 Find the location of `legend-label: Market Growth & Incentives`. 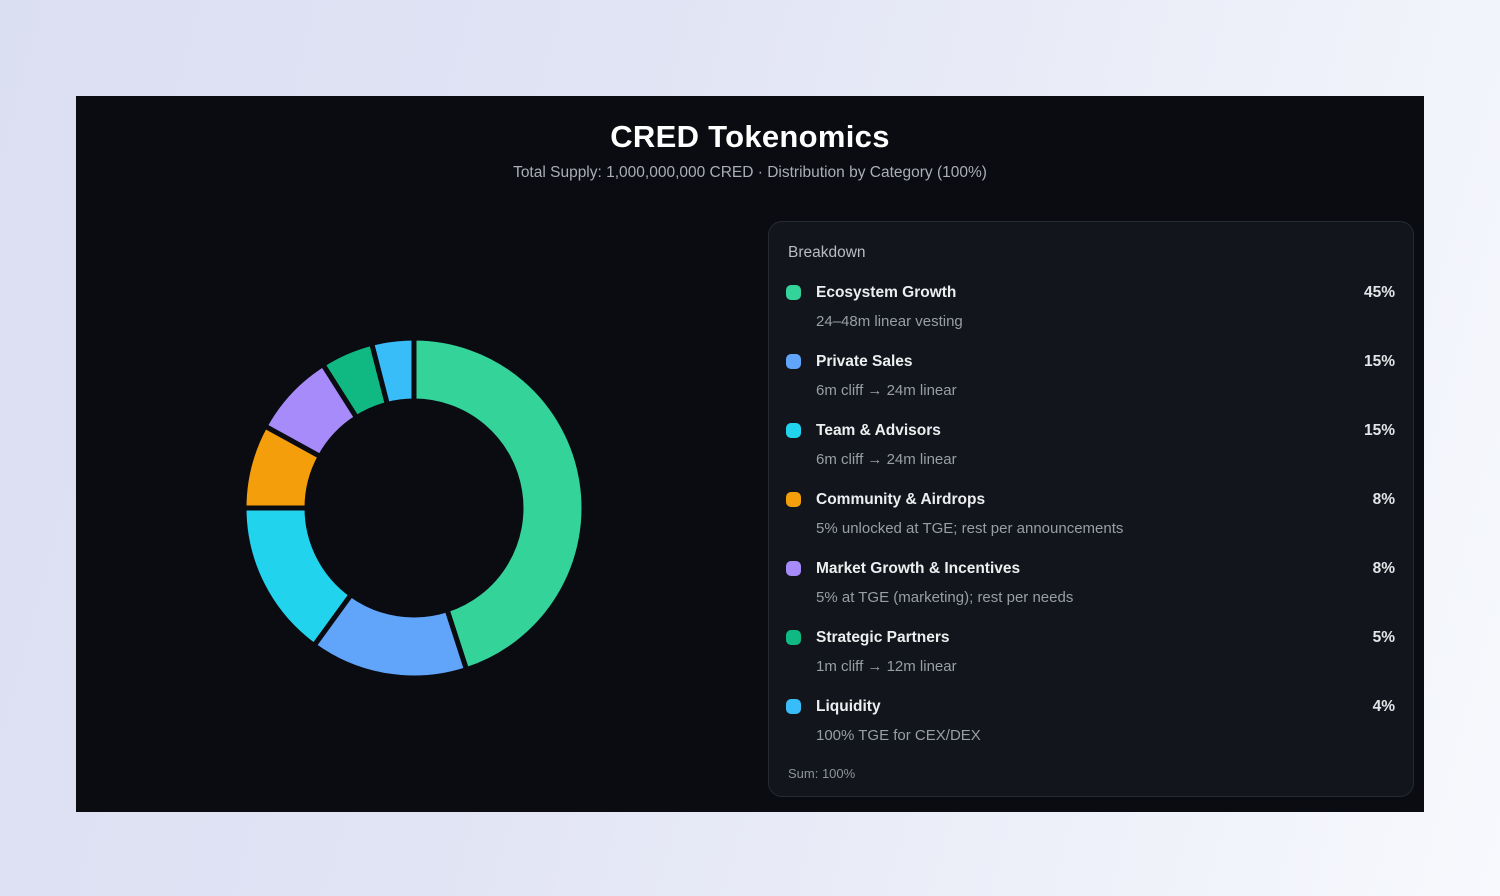

legend-label: Market Growth & Incentives is located at coordinates (918, 568).